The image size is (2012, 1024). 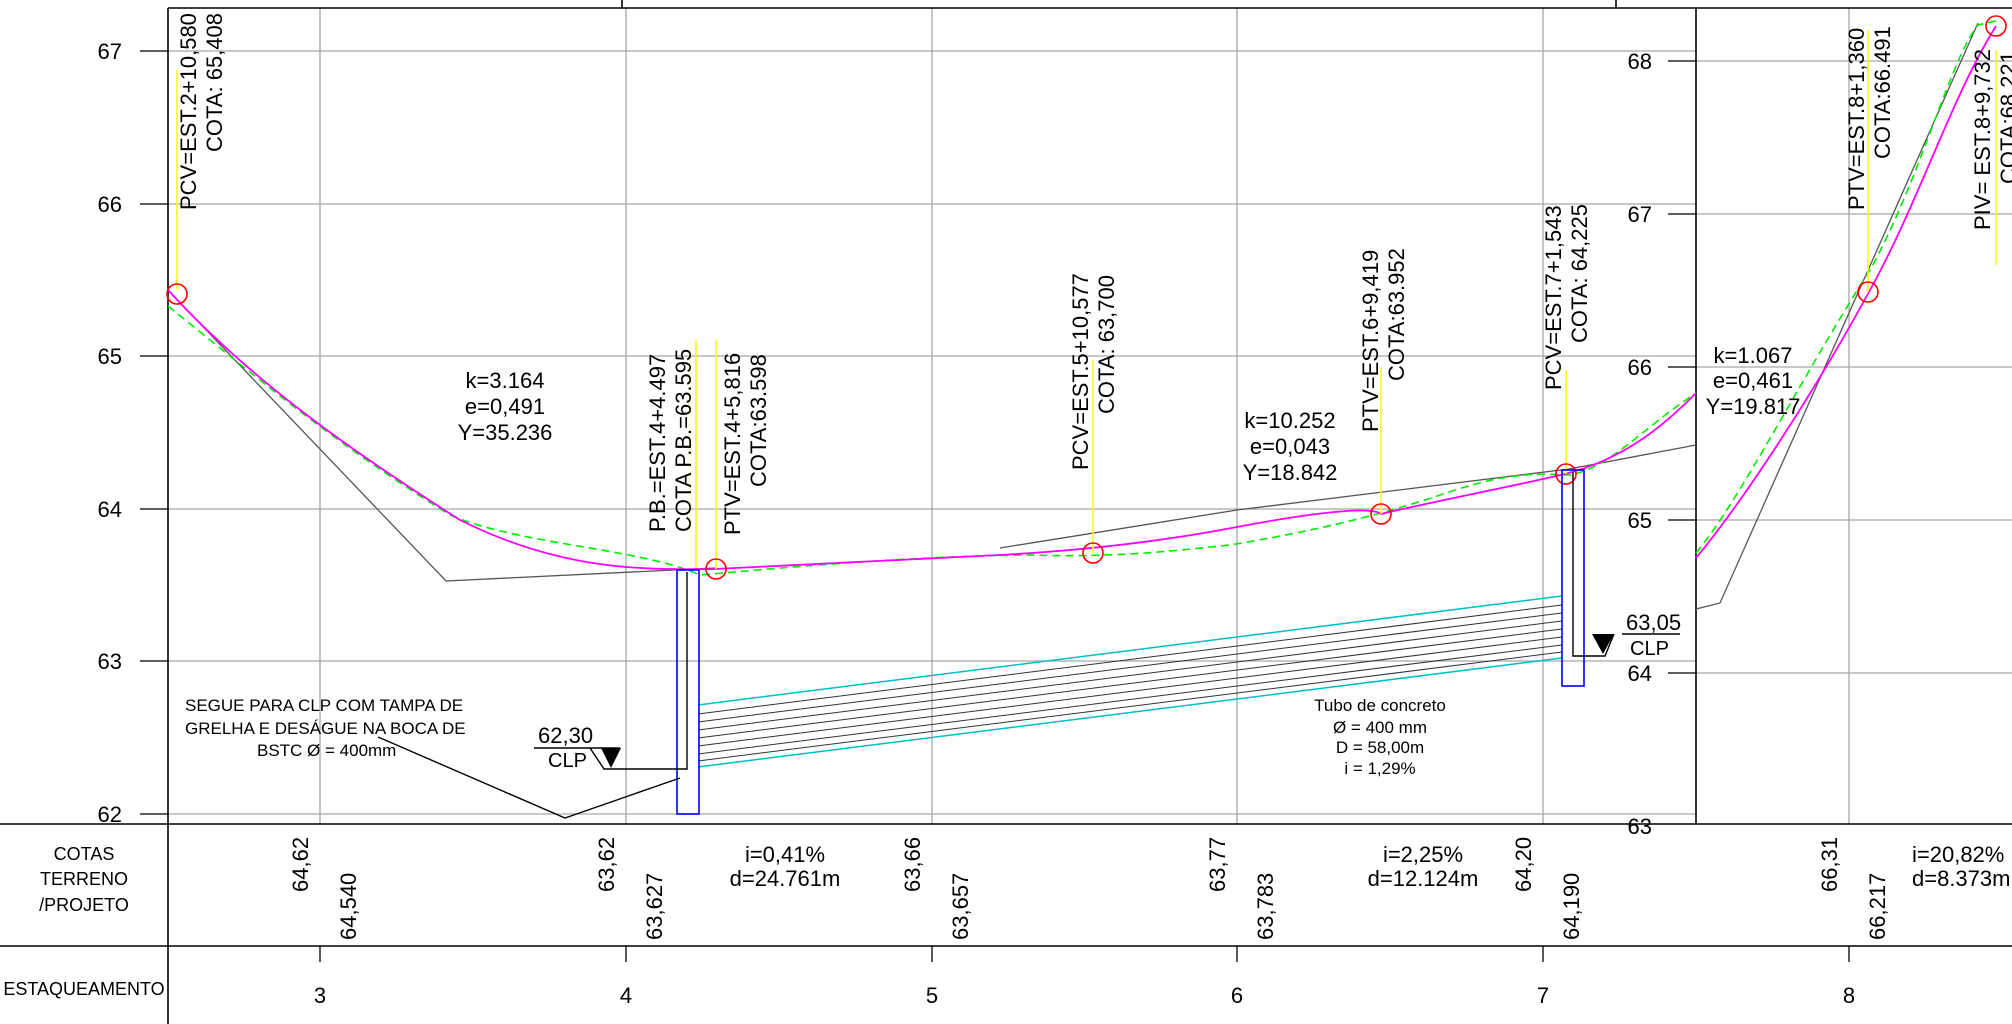 What do you see at coordinates (732, 444) in the screenshot?
I see `callout-line: PTV=EST.4+5,816` at bounding box center [732, 444].